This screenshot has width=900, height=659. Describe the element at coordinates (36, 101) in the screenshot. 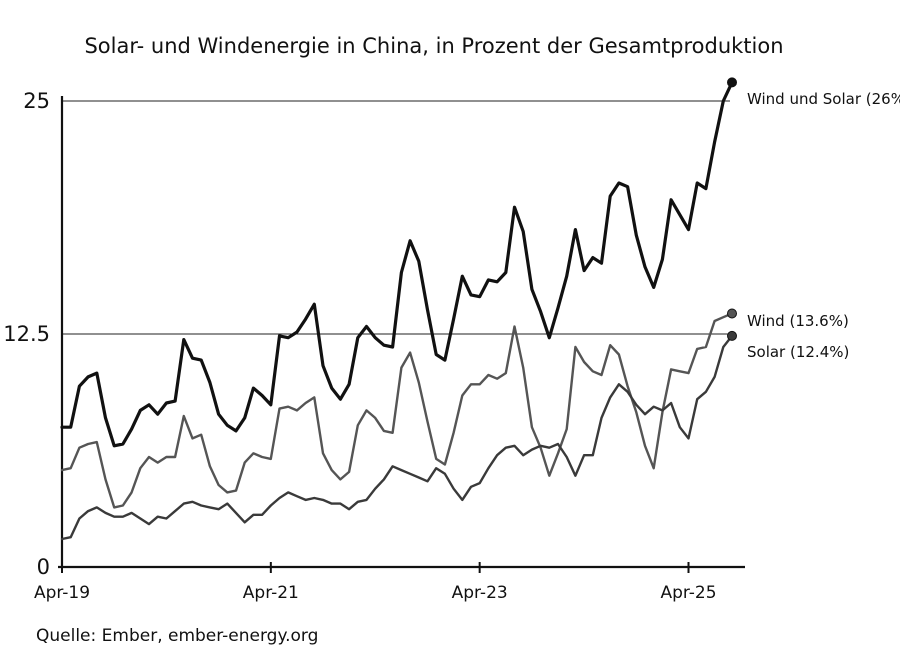

I see `y-tick-label: 25` at that location.